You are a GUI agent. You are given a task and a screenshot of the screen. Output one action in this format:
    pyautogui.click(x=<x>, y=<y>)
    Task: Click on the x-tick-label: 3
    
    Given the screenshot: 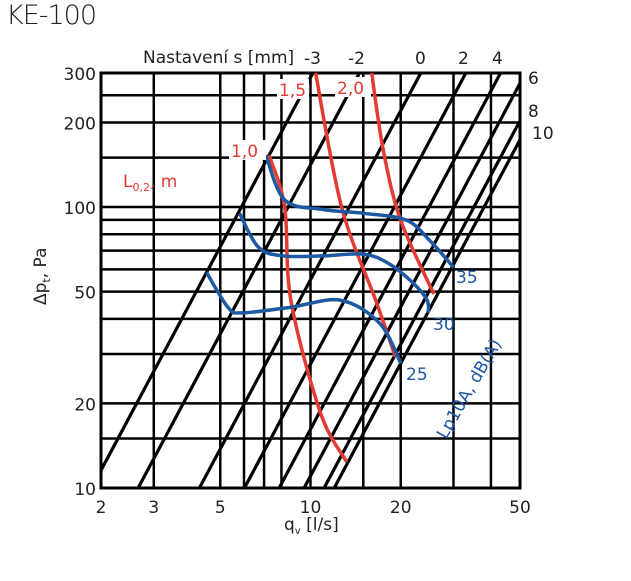 What is the action you would take?
    pyautogui.click(x=153, y=508)
    